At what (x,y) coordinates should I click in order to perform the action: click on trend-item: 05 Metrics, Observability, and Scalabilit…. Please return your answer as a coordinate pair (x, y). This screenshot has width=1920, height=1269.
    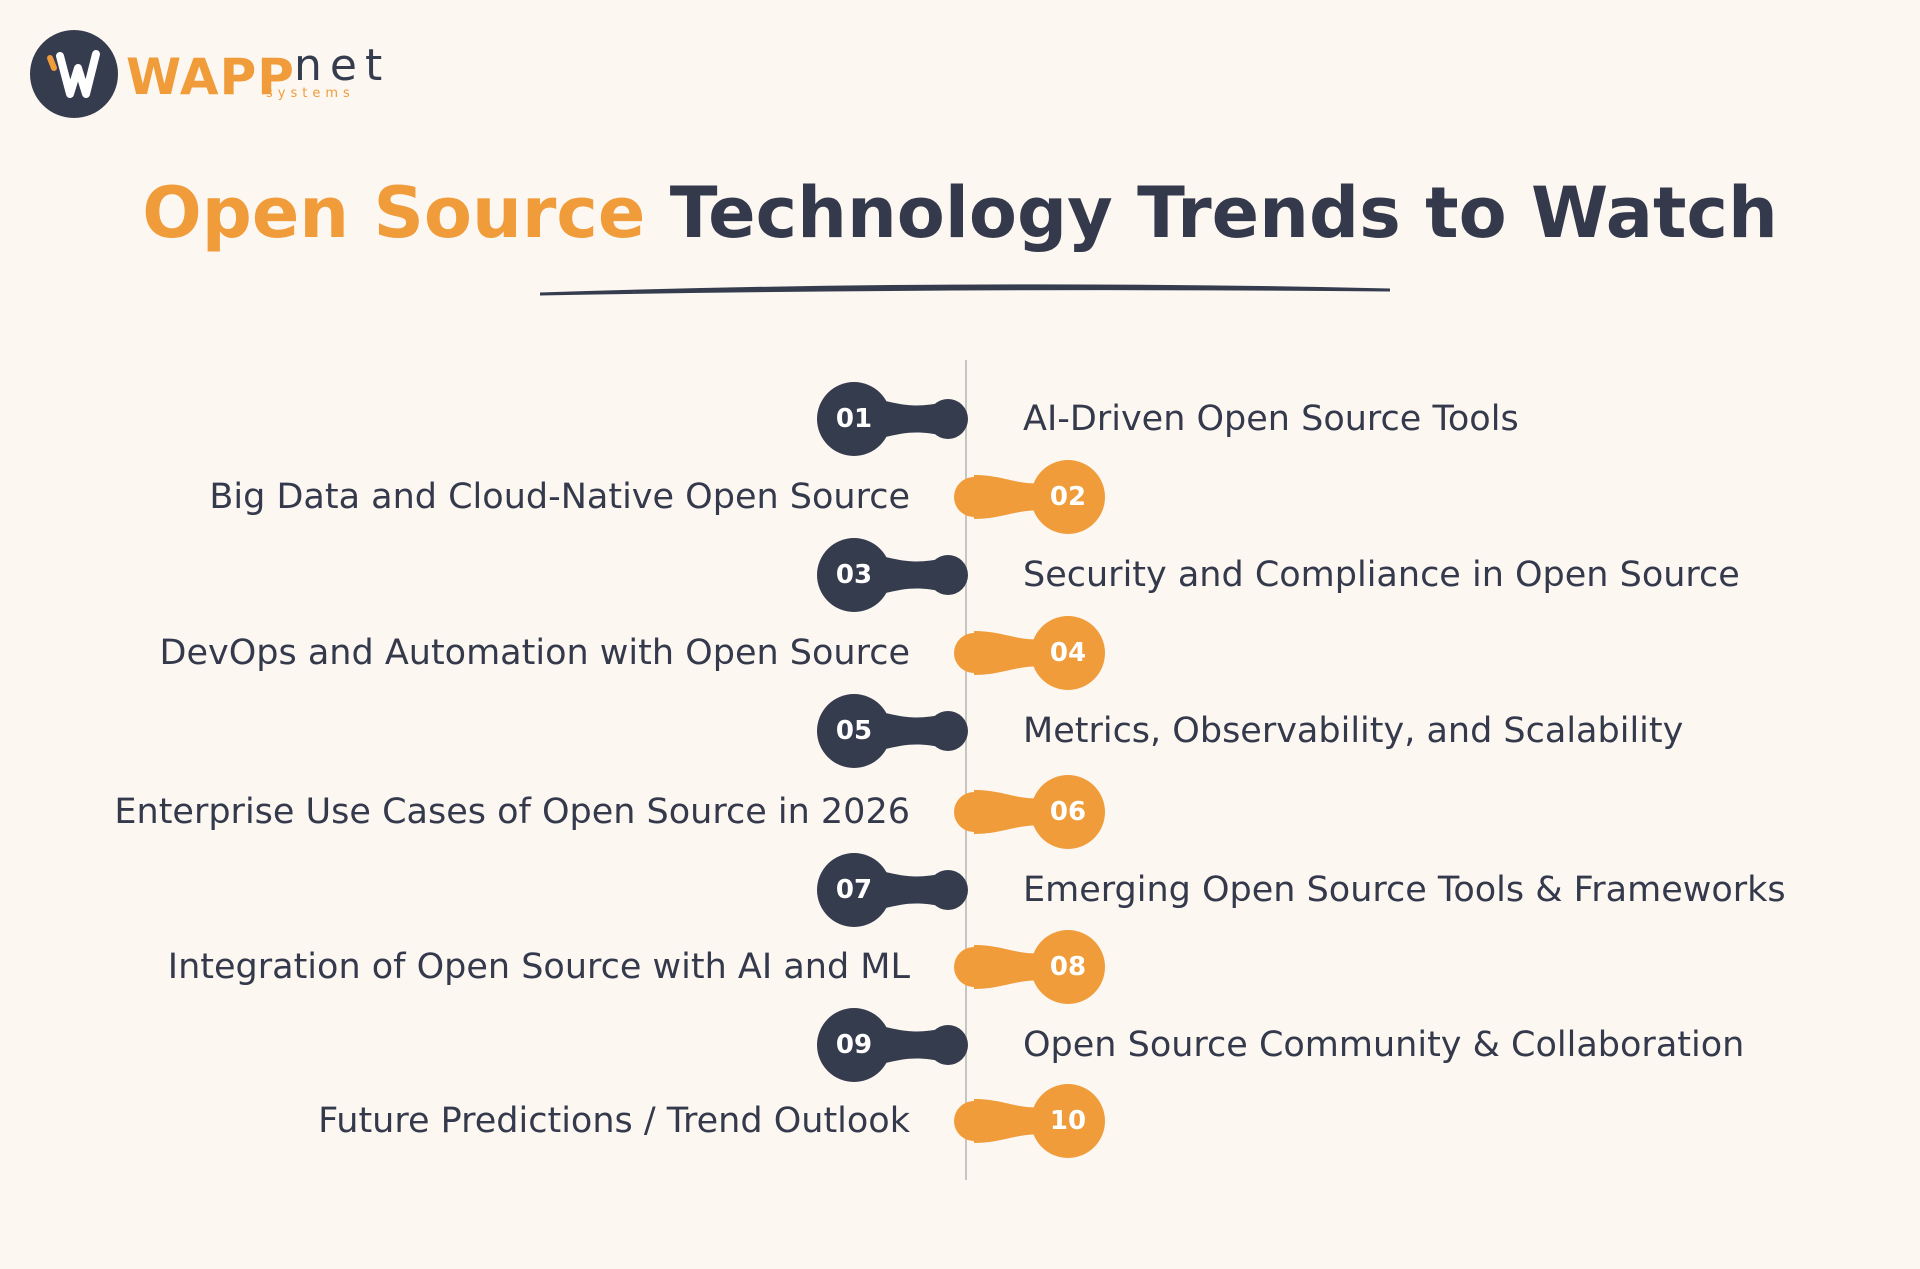
    Looking at the image, I should click on (960, 731).